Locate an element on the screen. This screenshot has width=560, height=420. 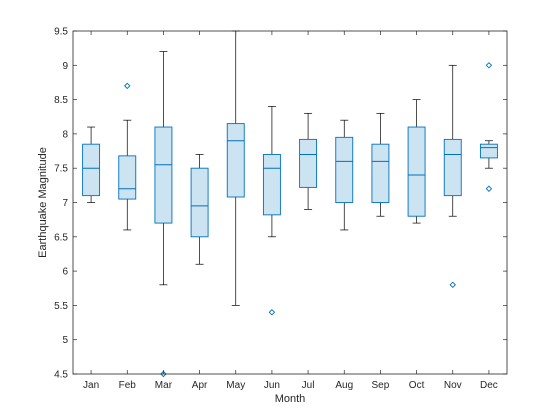
box-apr is located at coordinates (199, 209).